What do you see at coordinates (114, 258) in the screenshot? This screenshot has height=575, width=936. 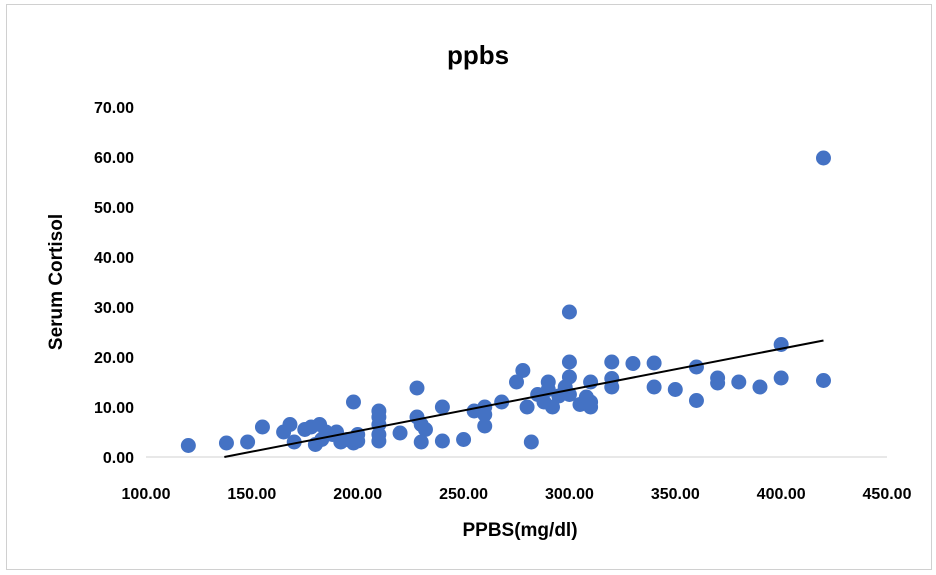 I see `y-tick-label: 40.00` at bounding box center [114, 258].